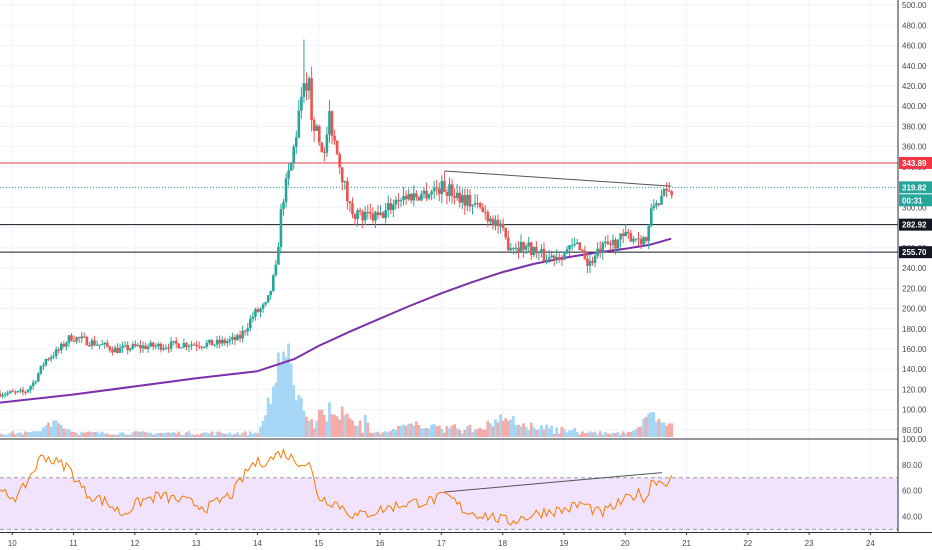  I want to click on trendlines, so click(558, 331).